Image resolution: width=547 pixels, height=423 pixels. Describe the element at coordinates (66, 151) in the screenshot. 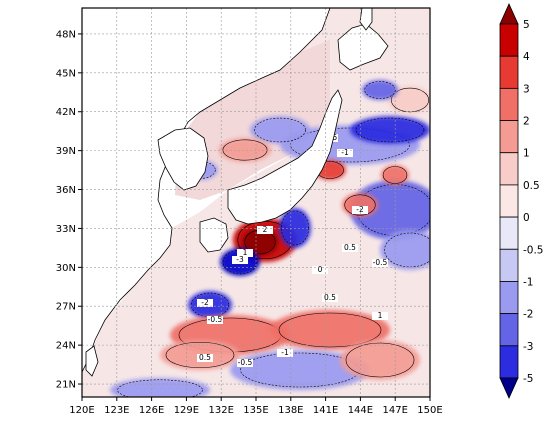

I see `lat-tick-label: 39N` at that location.